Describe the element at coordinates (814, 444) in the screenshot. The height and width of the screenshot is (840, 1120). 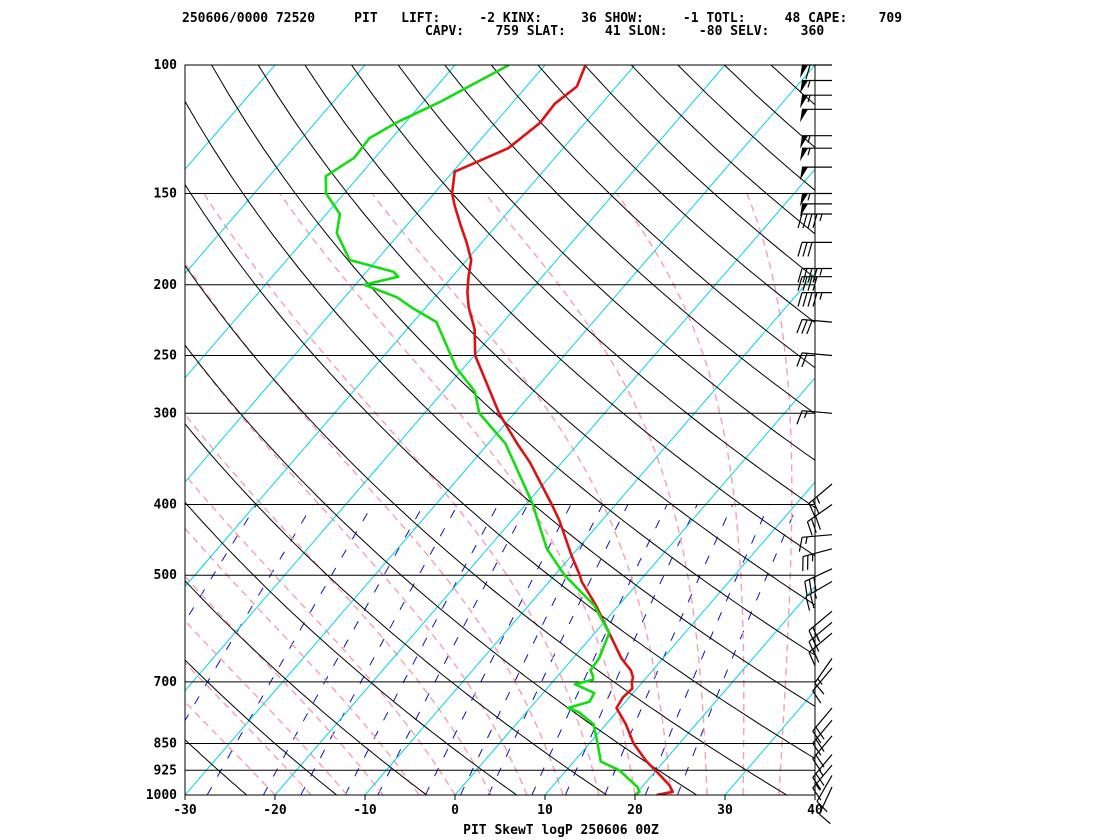
I see `wind-barbs` at that location.